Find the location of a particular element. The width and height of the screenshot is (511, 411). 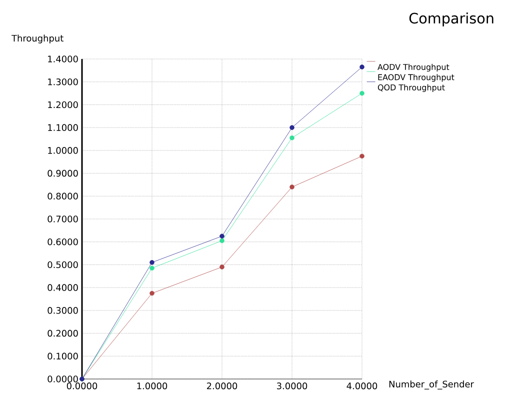

y-axis-title: Throughput is located at coordinates (37, 39).